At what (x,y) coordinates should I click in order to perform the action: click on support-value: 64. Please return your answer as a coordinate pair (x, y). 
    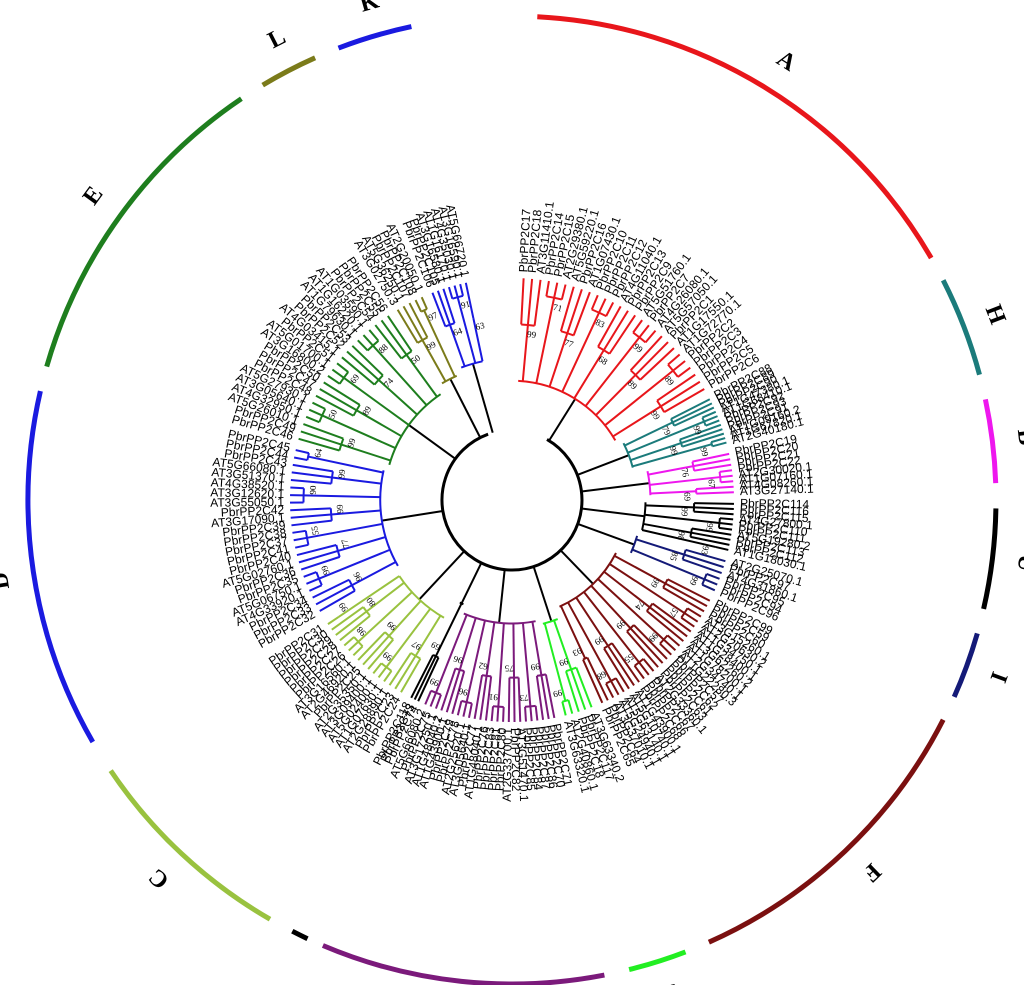
    Looking at the image, I should click on (458, 331).